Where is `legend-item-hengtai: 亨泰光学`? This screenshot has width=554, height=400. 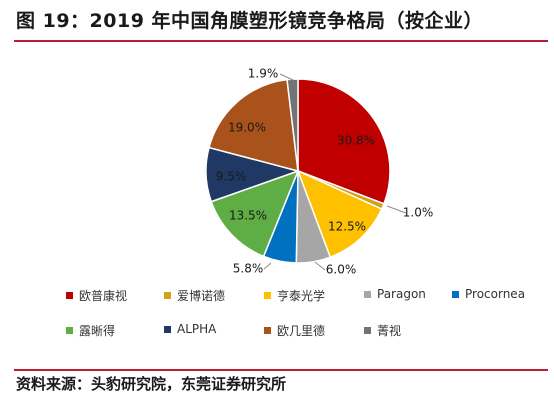
legend-item-hengtai: 亨泰光学 is located at coordinates (294, 295).